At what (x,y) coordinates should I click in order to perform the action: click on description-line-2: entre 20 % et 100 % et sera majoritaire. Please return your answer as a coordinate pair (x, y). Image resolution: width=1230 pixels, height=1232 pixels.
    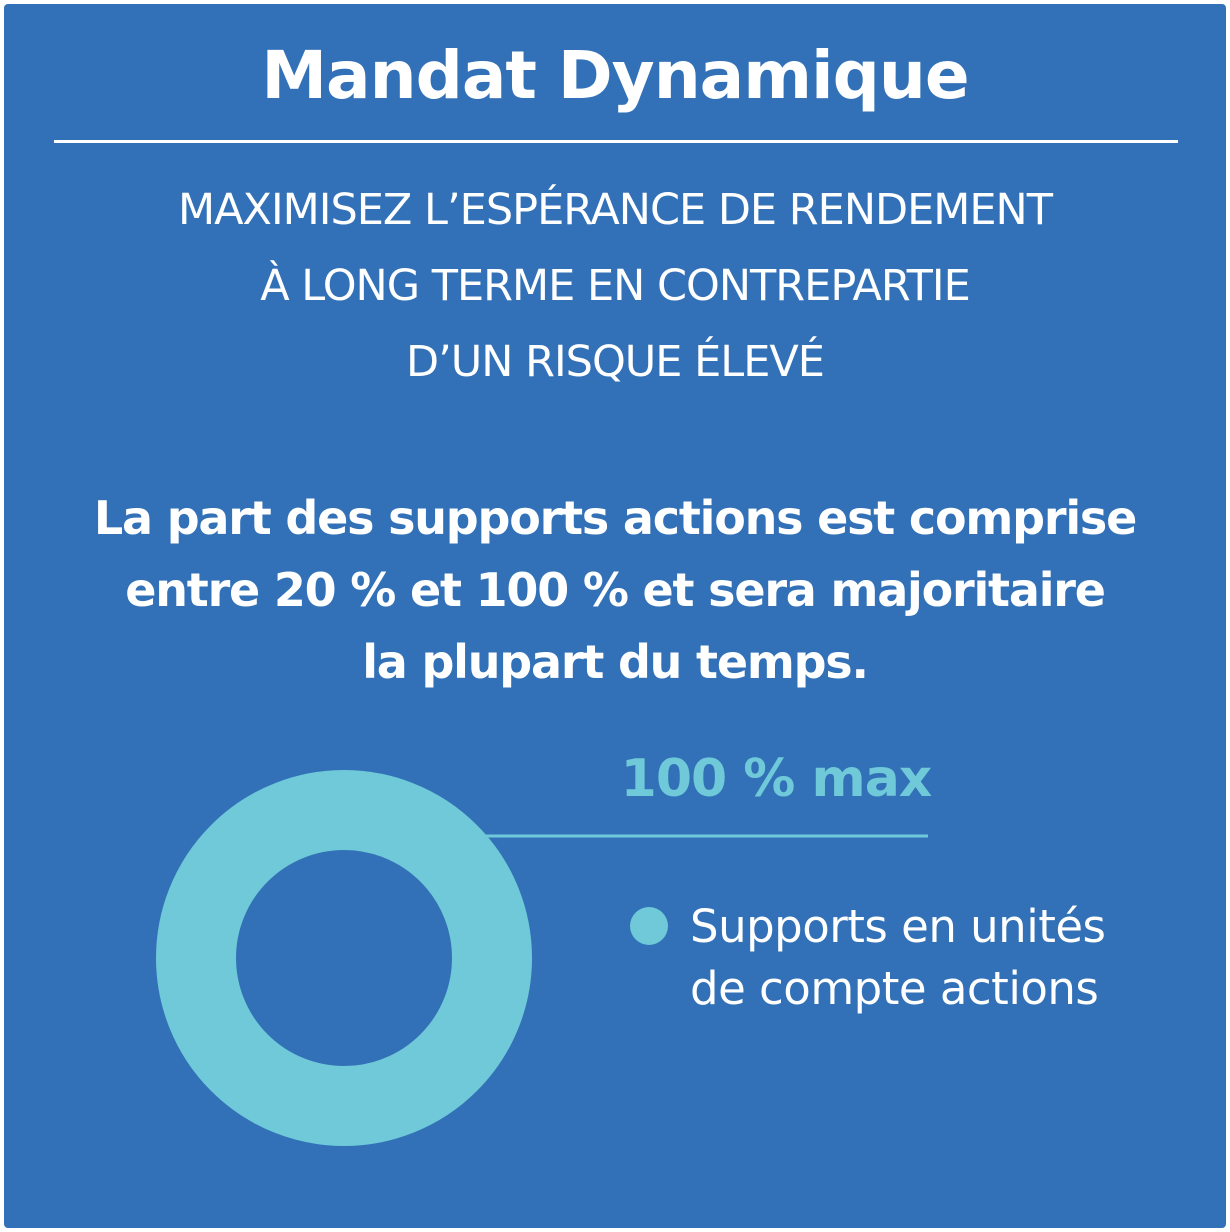
    Looking at the image, I should click on (615, 590).